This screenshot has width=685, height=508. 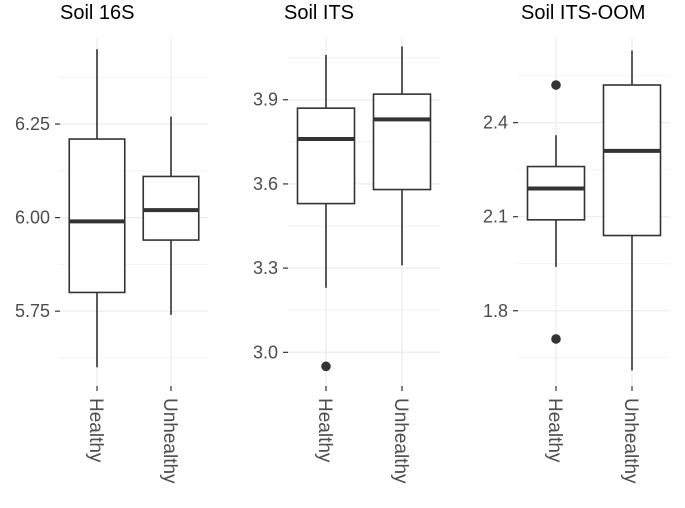 What do you see at coordinates (32, 218) in the screenshot?
I see `y-tick-label: 6.00` at bounding box center [32, 218].